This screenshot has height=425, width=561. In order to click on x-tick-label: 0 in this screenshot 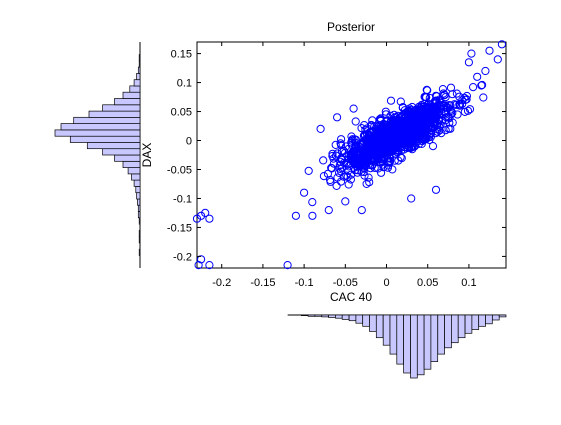, I will do `click(386, 283)`.